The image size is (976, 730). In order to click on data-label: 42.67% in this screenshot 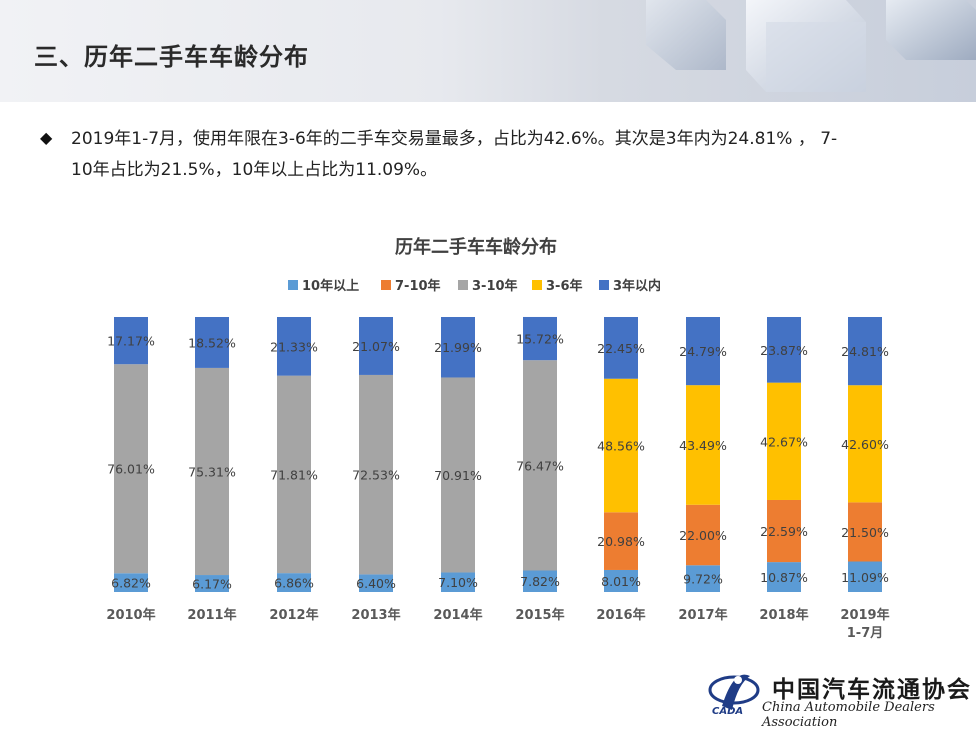, I will do `click(784, 441)`.